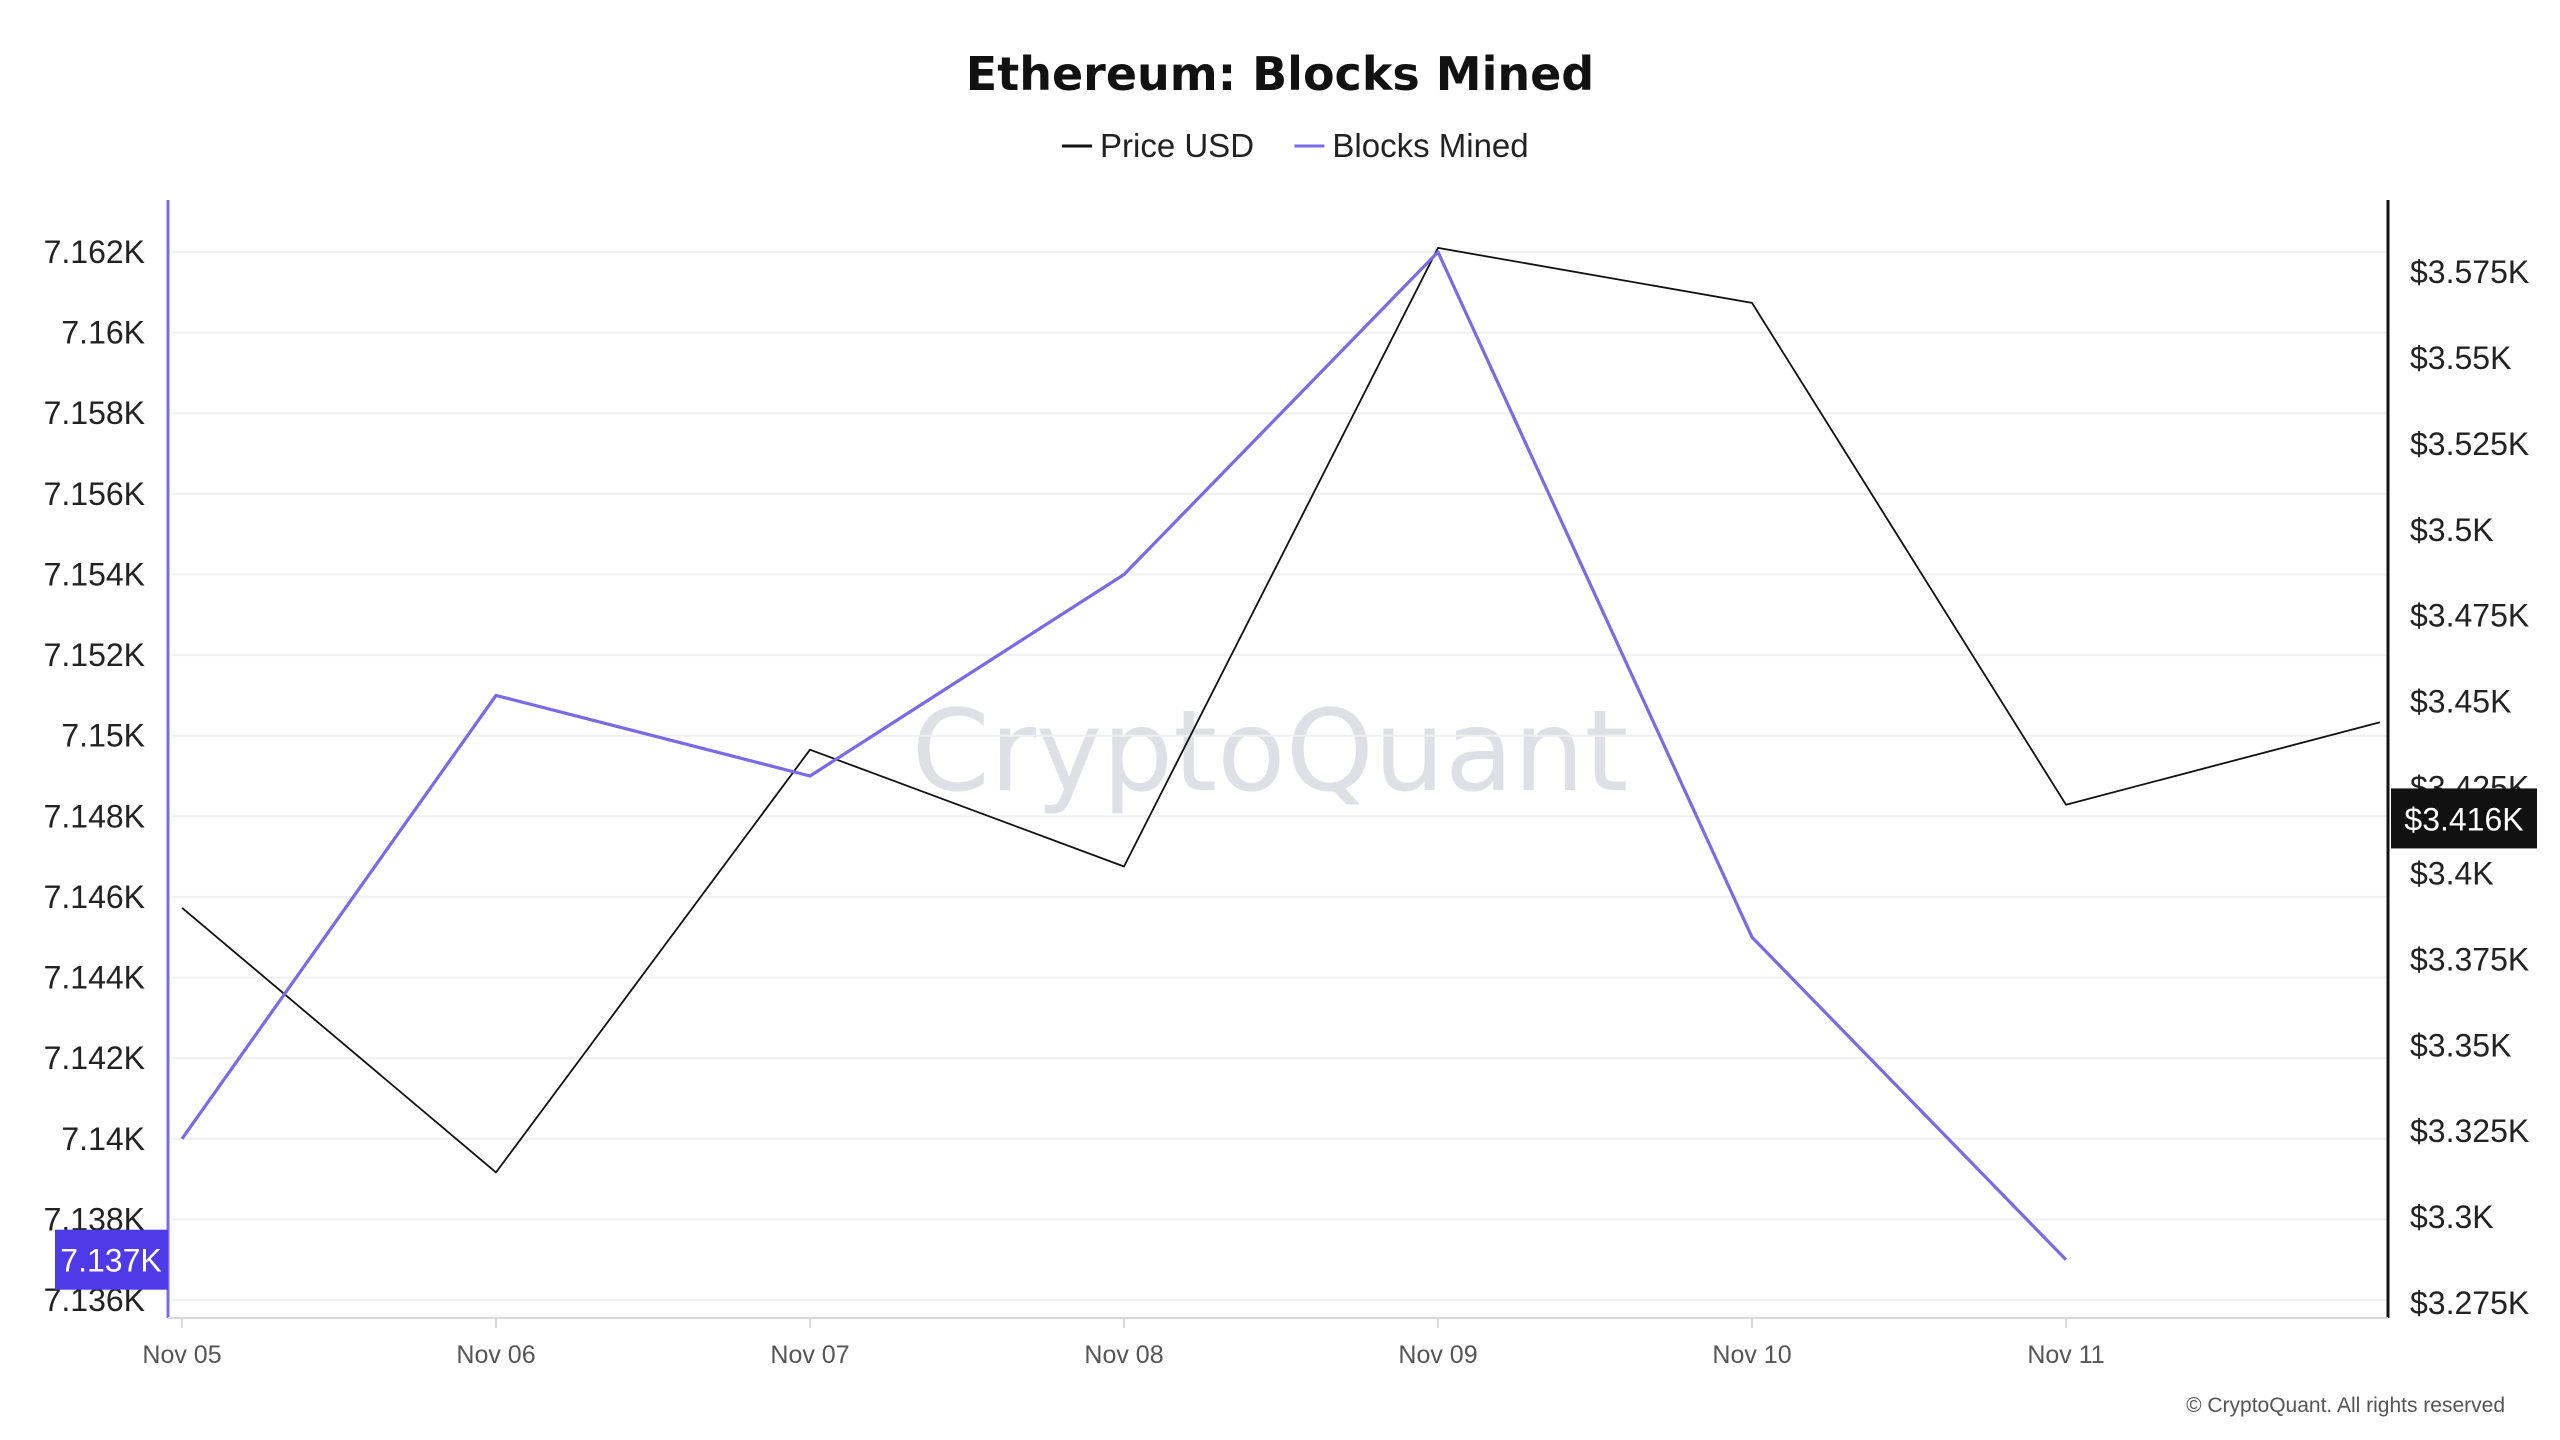 The width and height of the screenshot is (2560, 1440). I want to click on left-axis-badge, so click(111, 1259).